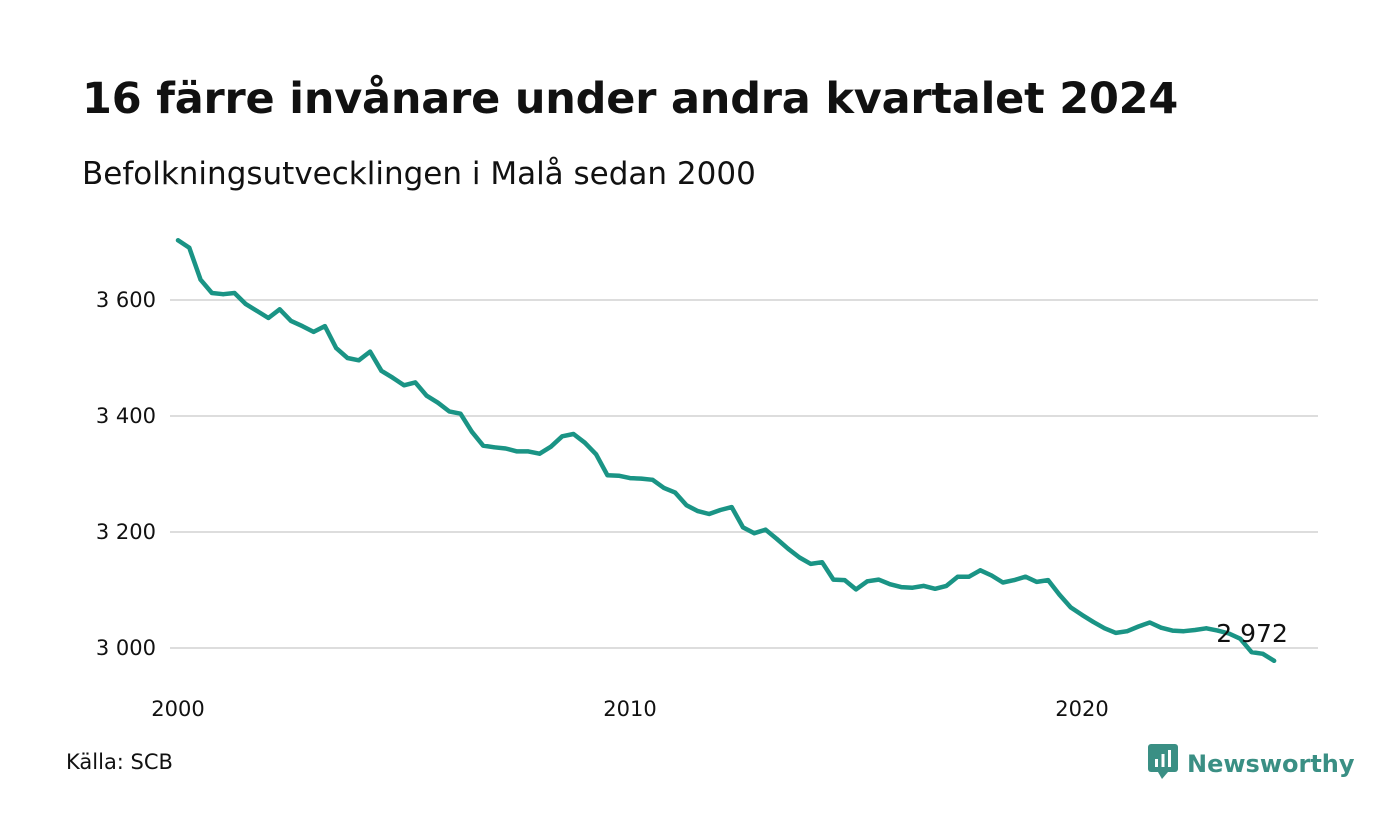  I want to click on x-tick-label: 2010, so click(629, 709).